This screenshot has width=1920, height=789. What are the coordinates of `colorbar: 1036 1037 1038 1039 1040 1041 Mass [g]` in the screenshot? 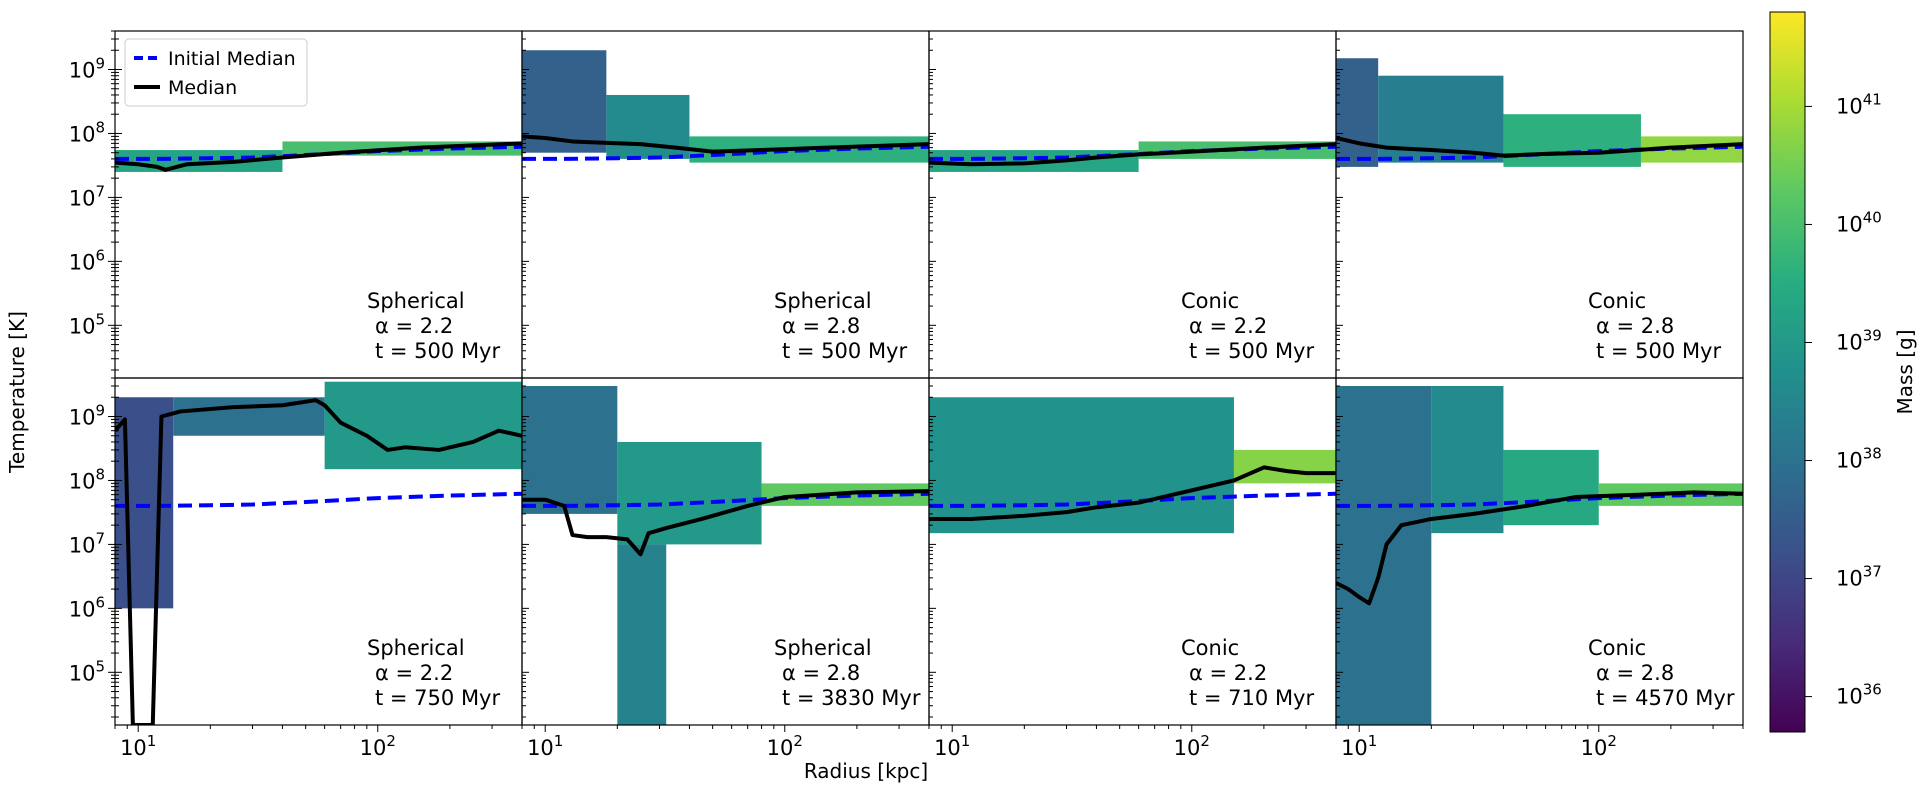 It's located at (1843, 372).